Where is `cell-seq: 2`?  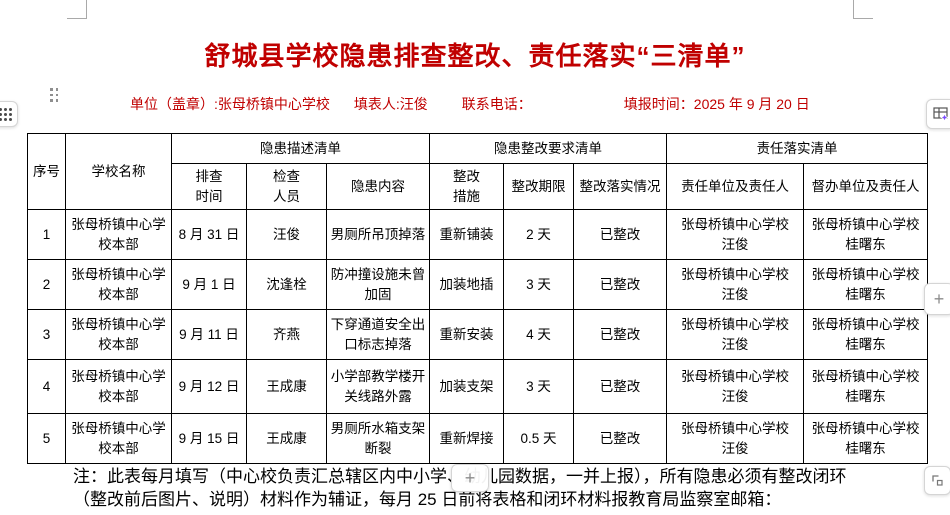
cell-seq: 2 is located at coordinates (46, 284).